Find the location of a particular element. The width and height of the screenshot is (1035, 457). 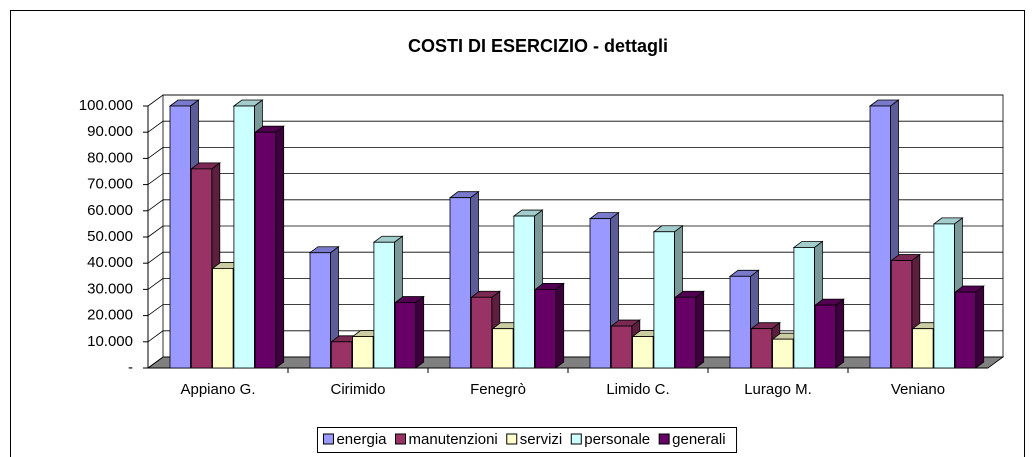

chart-title: COSTI DI ESERCIZIO - dettagli is located at coordinates (538, 46).